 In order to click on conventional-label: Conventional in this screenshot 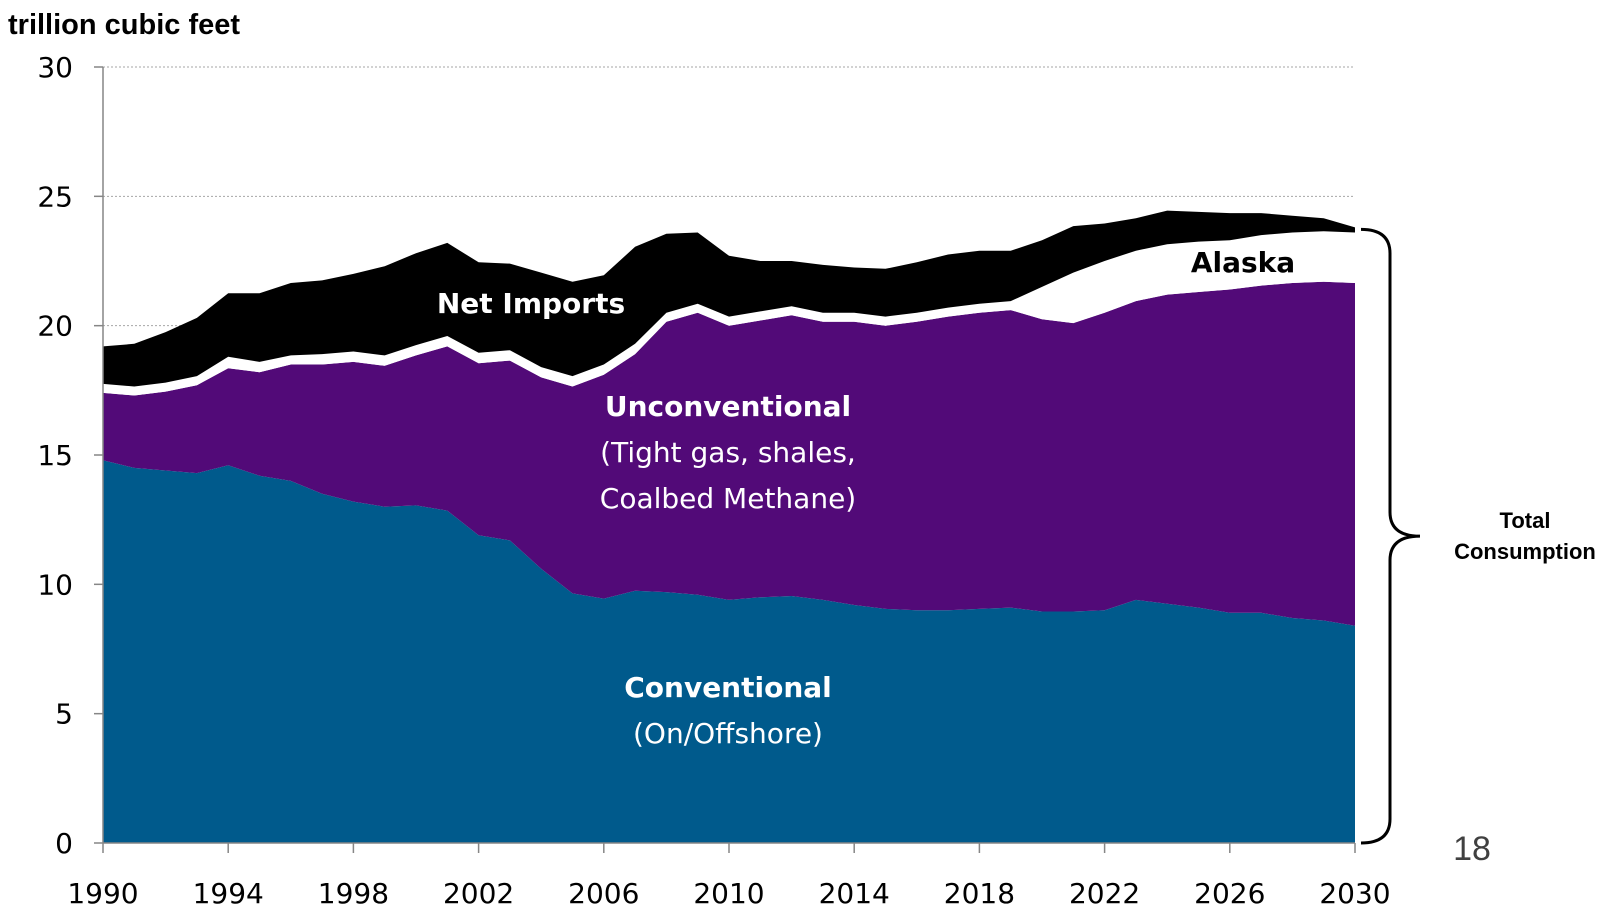, I will do `click(728, 687)`.